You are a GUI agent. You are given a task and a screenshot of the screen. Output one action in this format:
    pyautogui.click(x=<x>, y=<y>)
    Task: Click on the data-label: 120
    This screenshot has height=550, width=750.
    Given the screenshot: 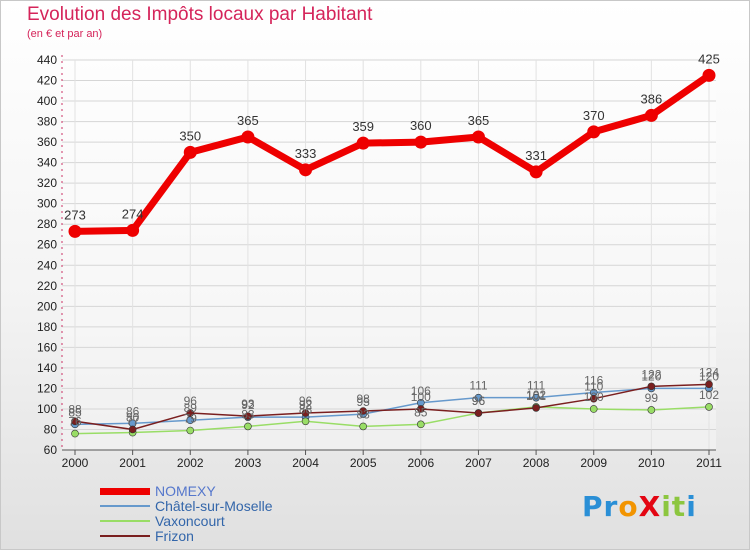 What is the action you would take?
    pyautogui.click(x=651, y=376)
    